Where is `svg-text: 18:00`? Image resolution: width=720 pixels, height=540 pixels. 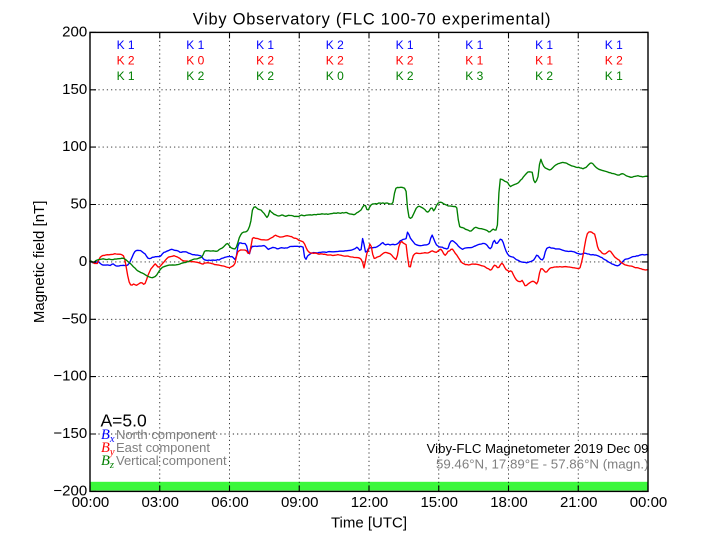 svg-text: 18:00 is located at coordinates (509, 502).